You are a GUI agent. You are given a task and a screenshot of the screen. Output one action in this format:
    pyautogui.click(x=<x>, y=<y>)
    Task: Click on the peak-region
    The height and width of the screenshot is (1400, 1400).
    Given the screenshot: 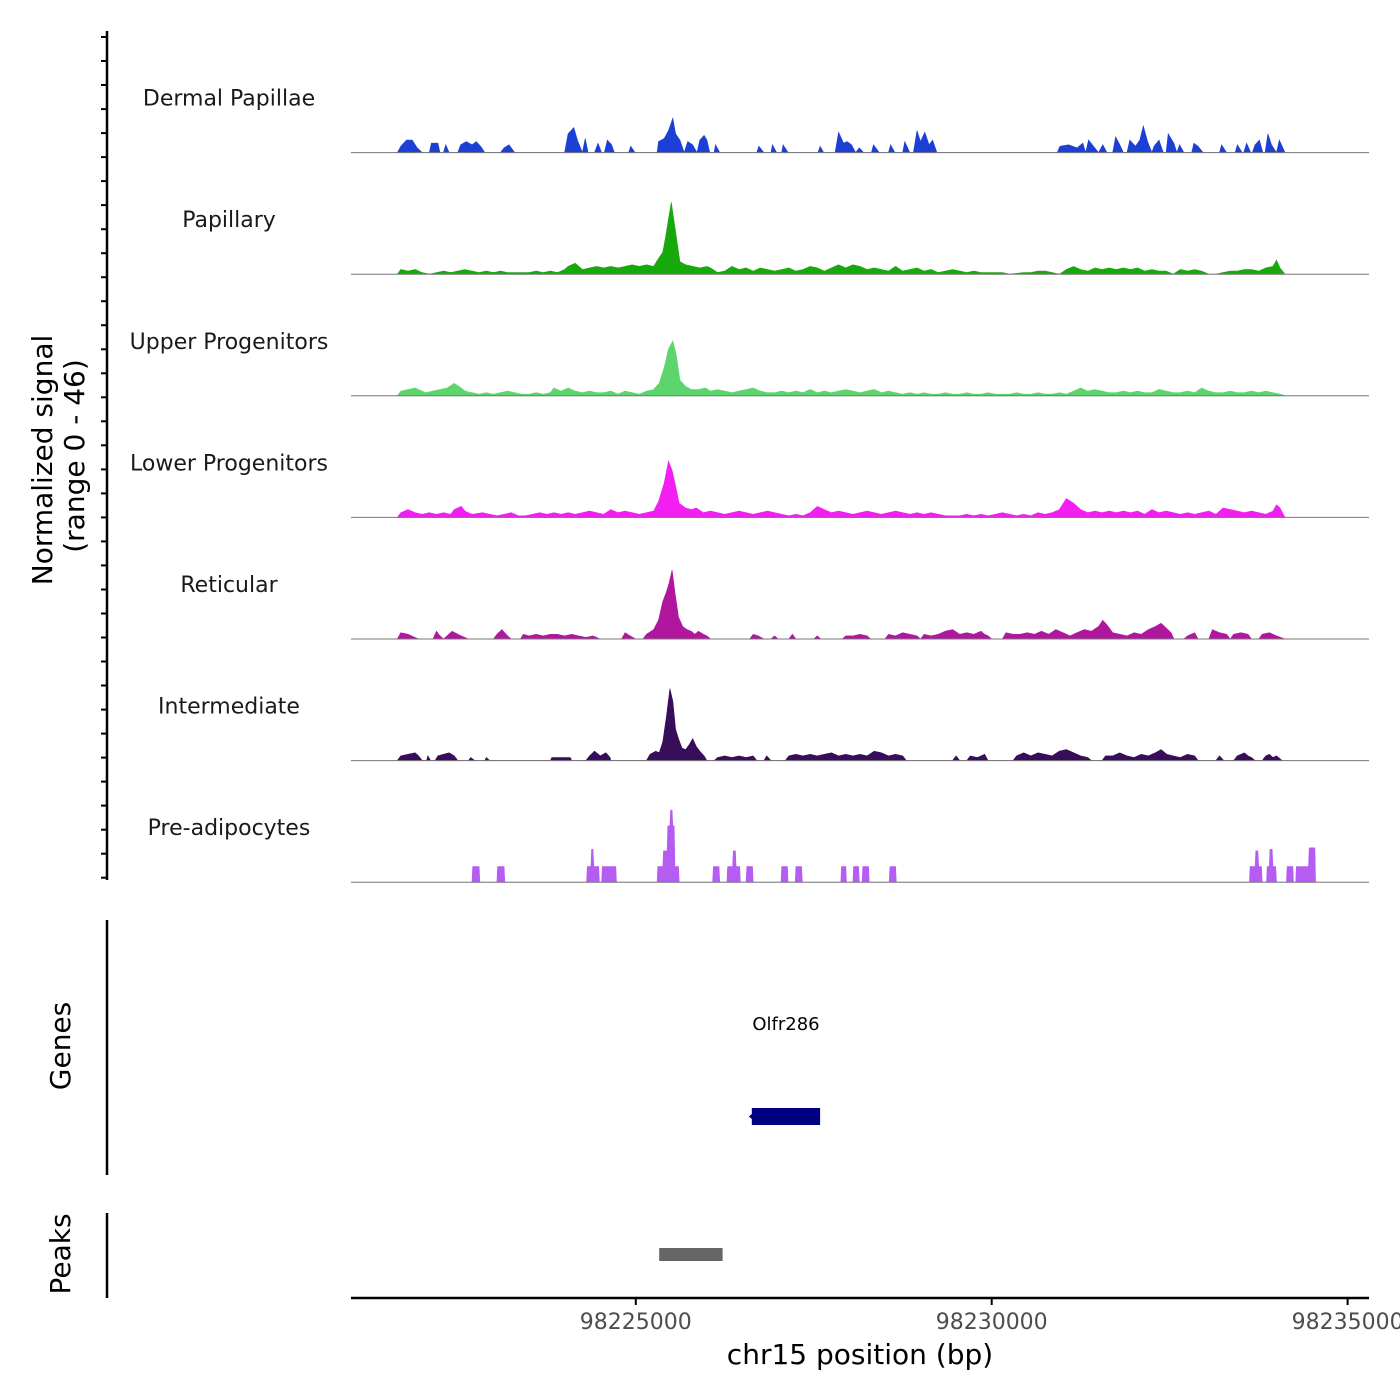 What is the action you would take?
    pyautogui.click(x=691, y=1254)
    